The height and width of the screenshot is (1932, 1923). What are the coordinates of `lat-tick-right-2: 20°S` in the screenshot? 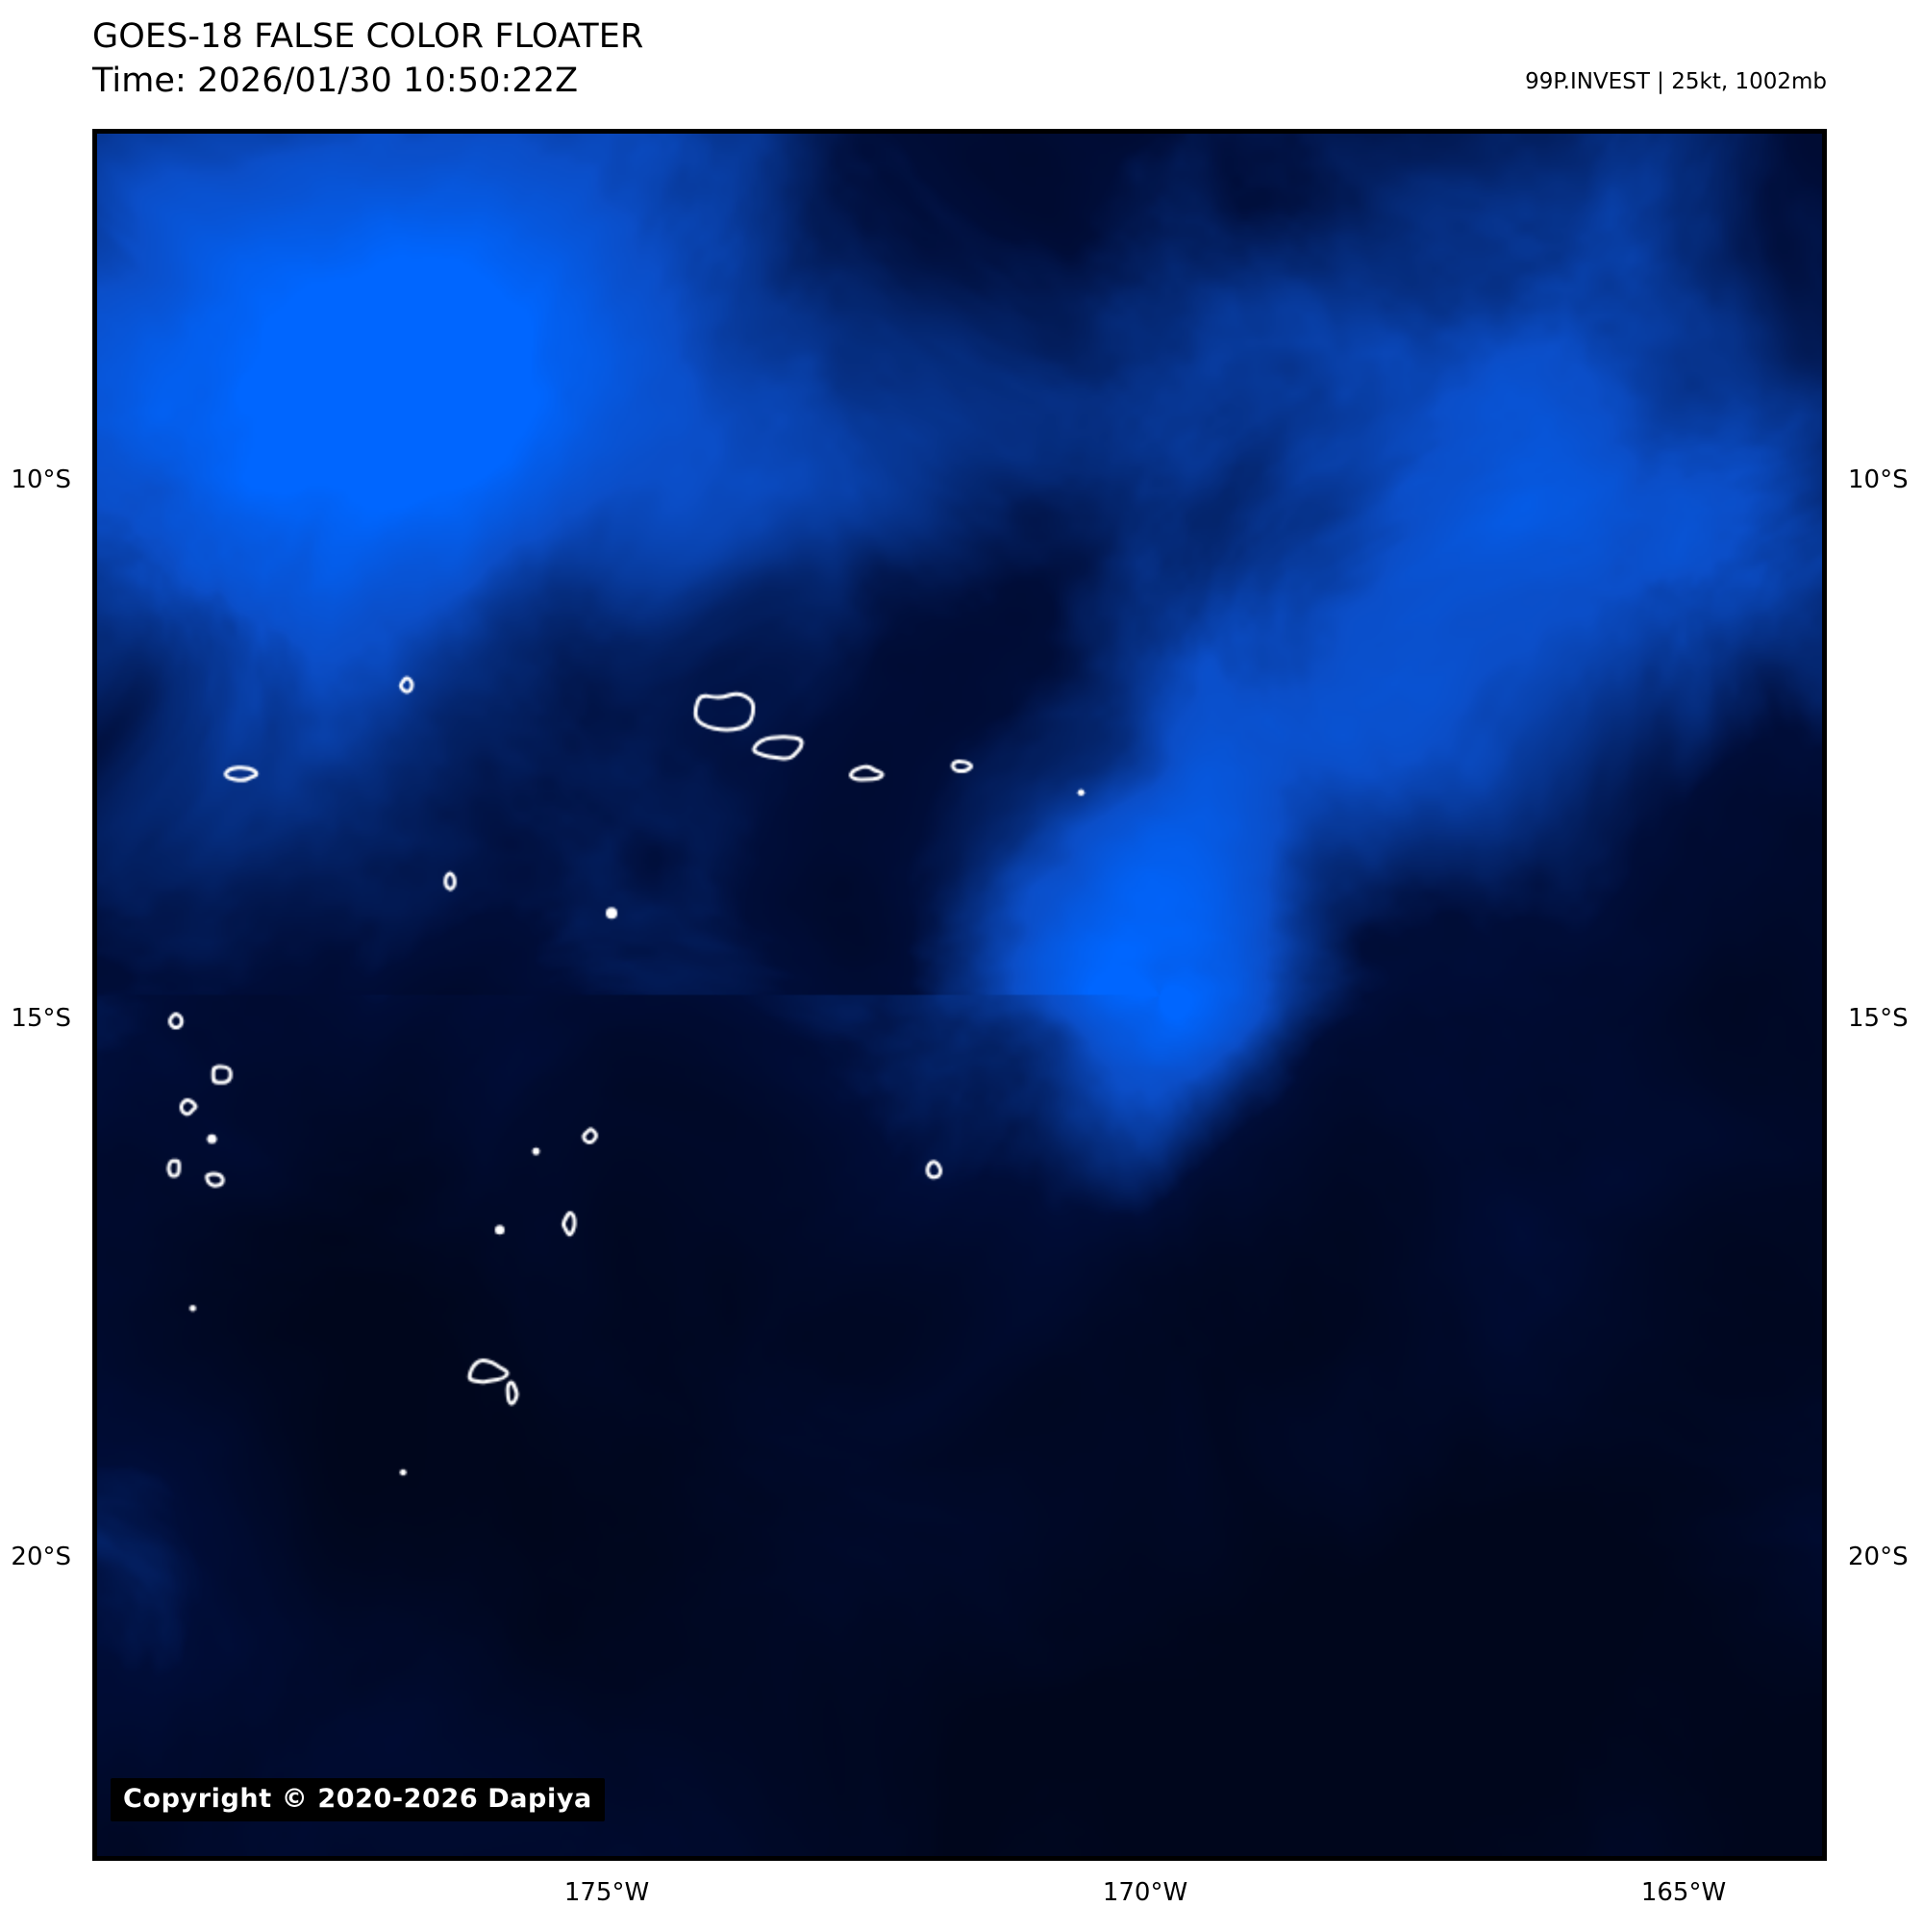 It's located at (1878, 1557).